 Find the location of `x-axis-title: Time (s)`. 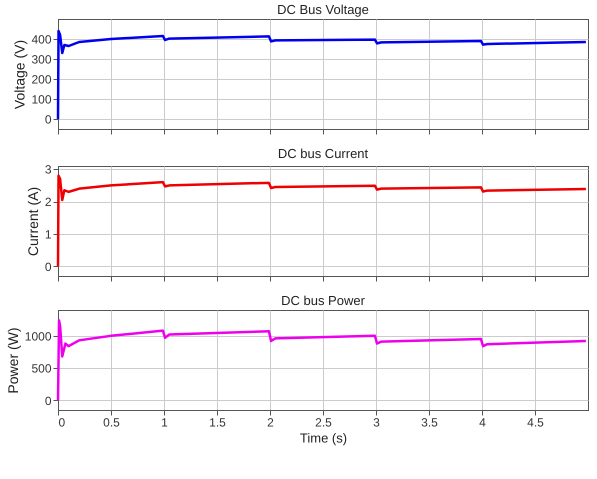

x-axis-title: Time (s) is located at coordinates (324, 438).